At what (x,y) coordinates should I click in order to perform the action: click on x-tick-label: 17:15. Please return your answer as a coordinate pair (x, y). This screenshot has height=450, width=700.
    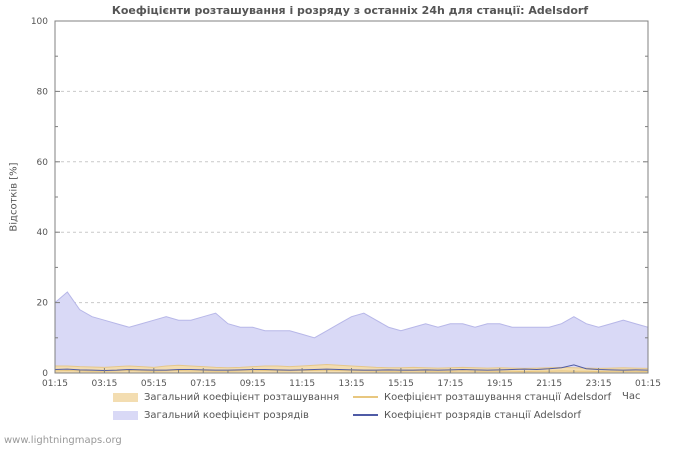
    Looking at the image, I should click on (450, 384).